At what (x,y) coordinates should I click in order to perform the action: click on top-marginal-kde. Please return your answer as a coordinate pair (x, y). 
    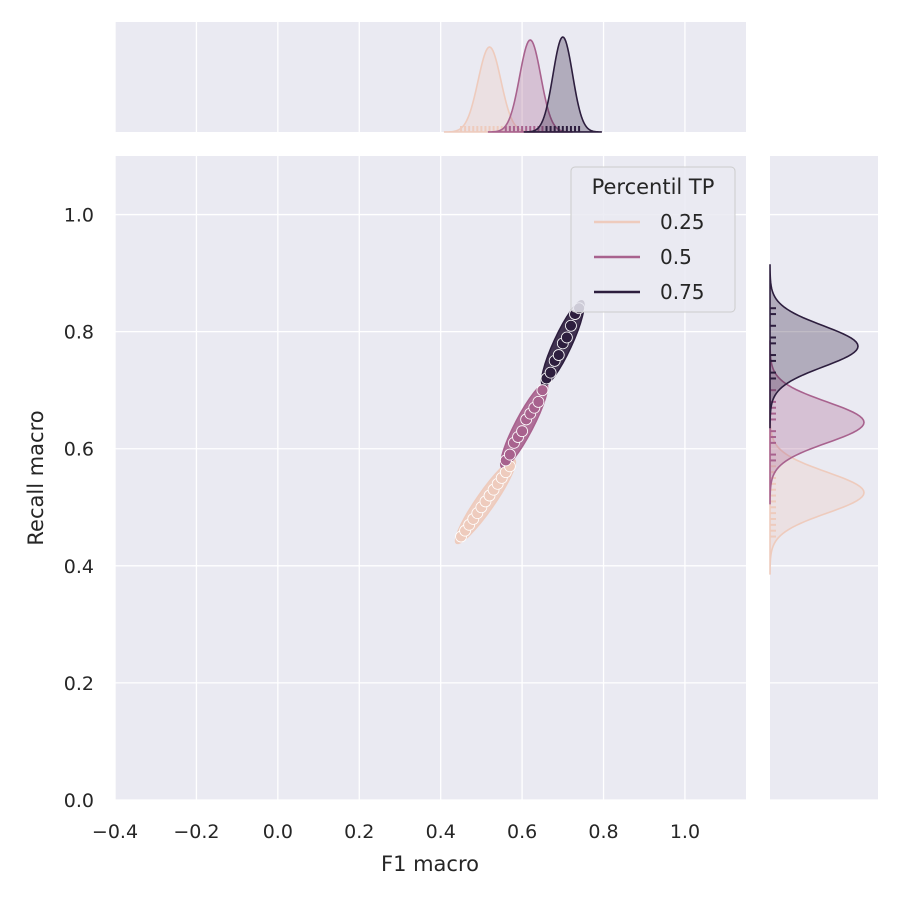
    Looking at the image, I should click on (522, 84).